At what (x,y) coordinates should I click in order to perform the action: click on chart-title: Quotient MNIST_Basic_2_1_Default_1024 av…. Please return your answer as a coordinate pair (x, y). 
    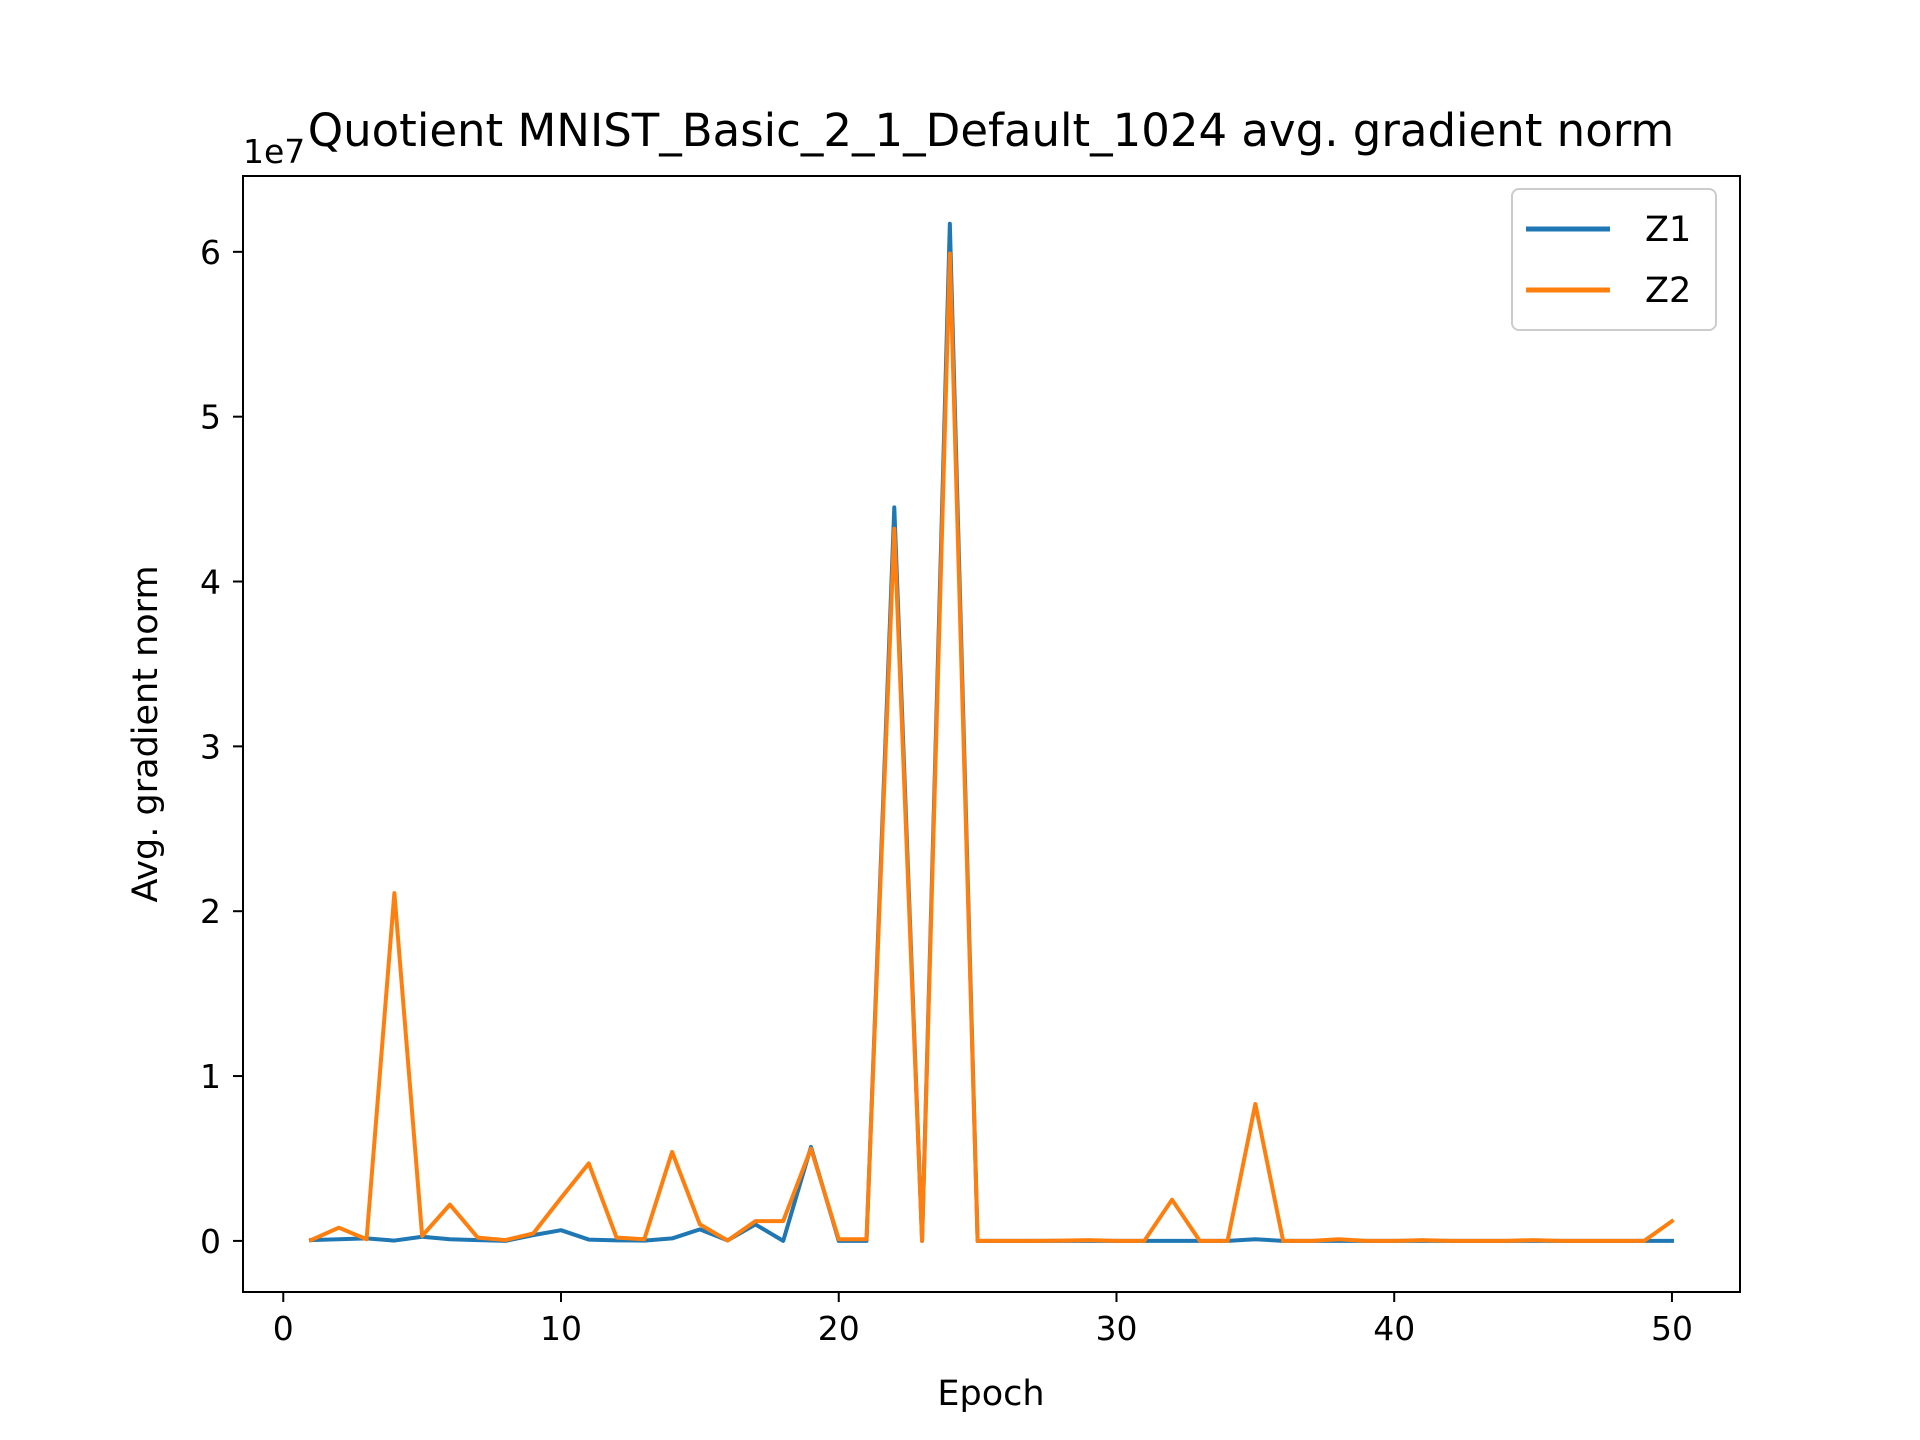
    Looking at the image, I should click on (991, 130).